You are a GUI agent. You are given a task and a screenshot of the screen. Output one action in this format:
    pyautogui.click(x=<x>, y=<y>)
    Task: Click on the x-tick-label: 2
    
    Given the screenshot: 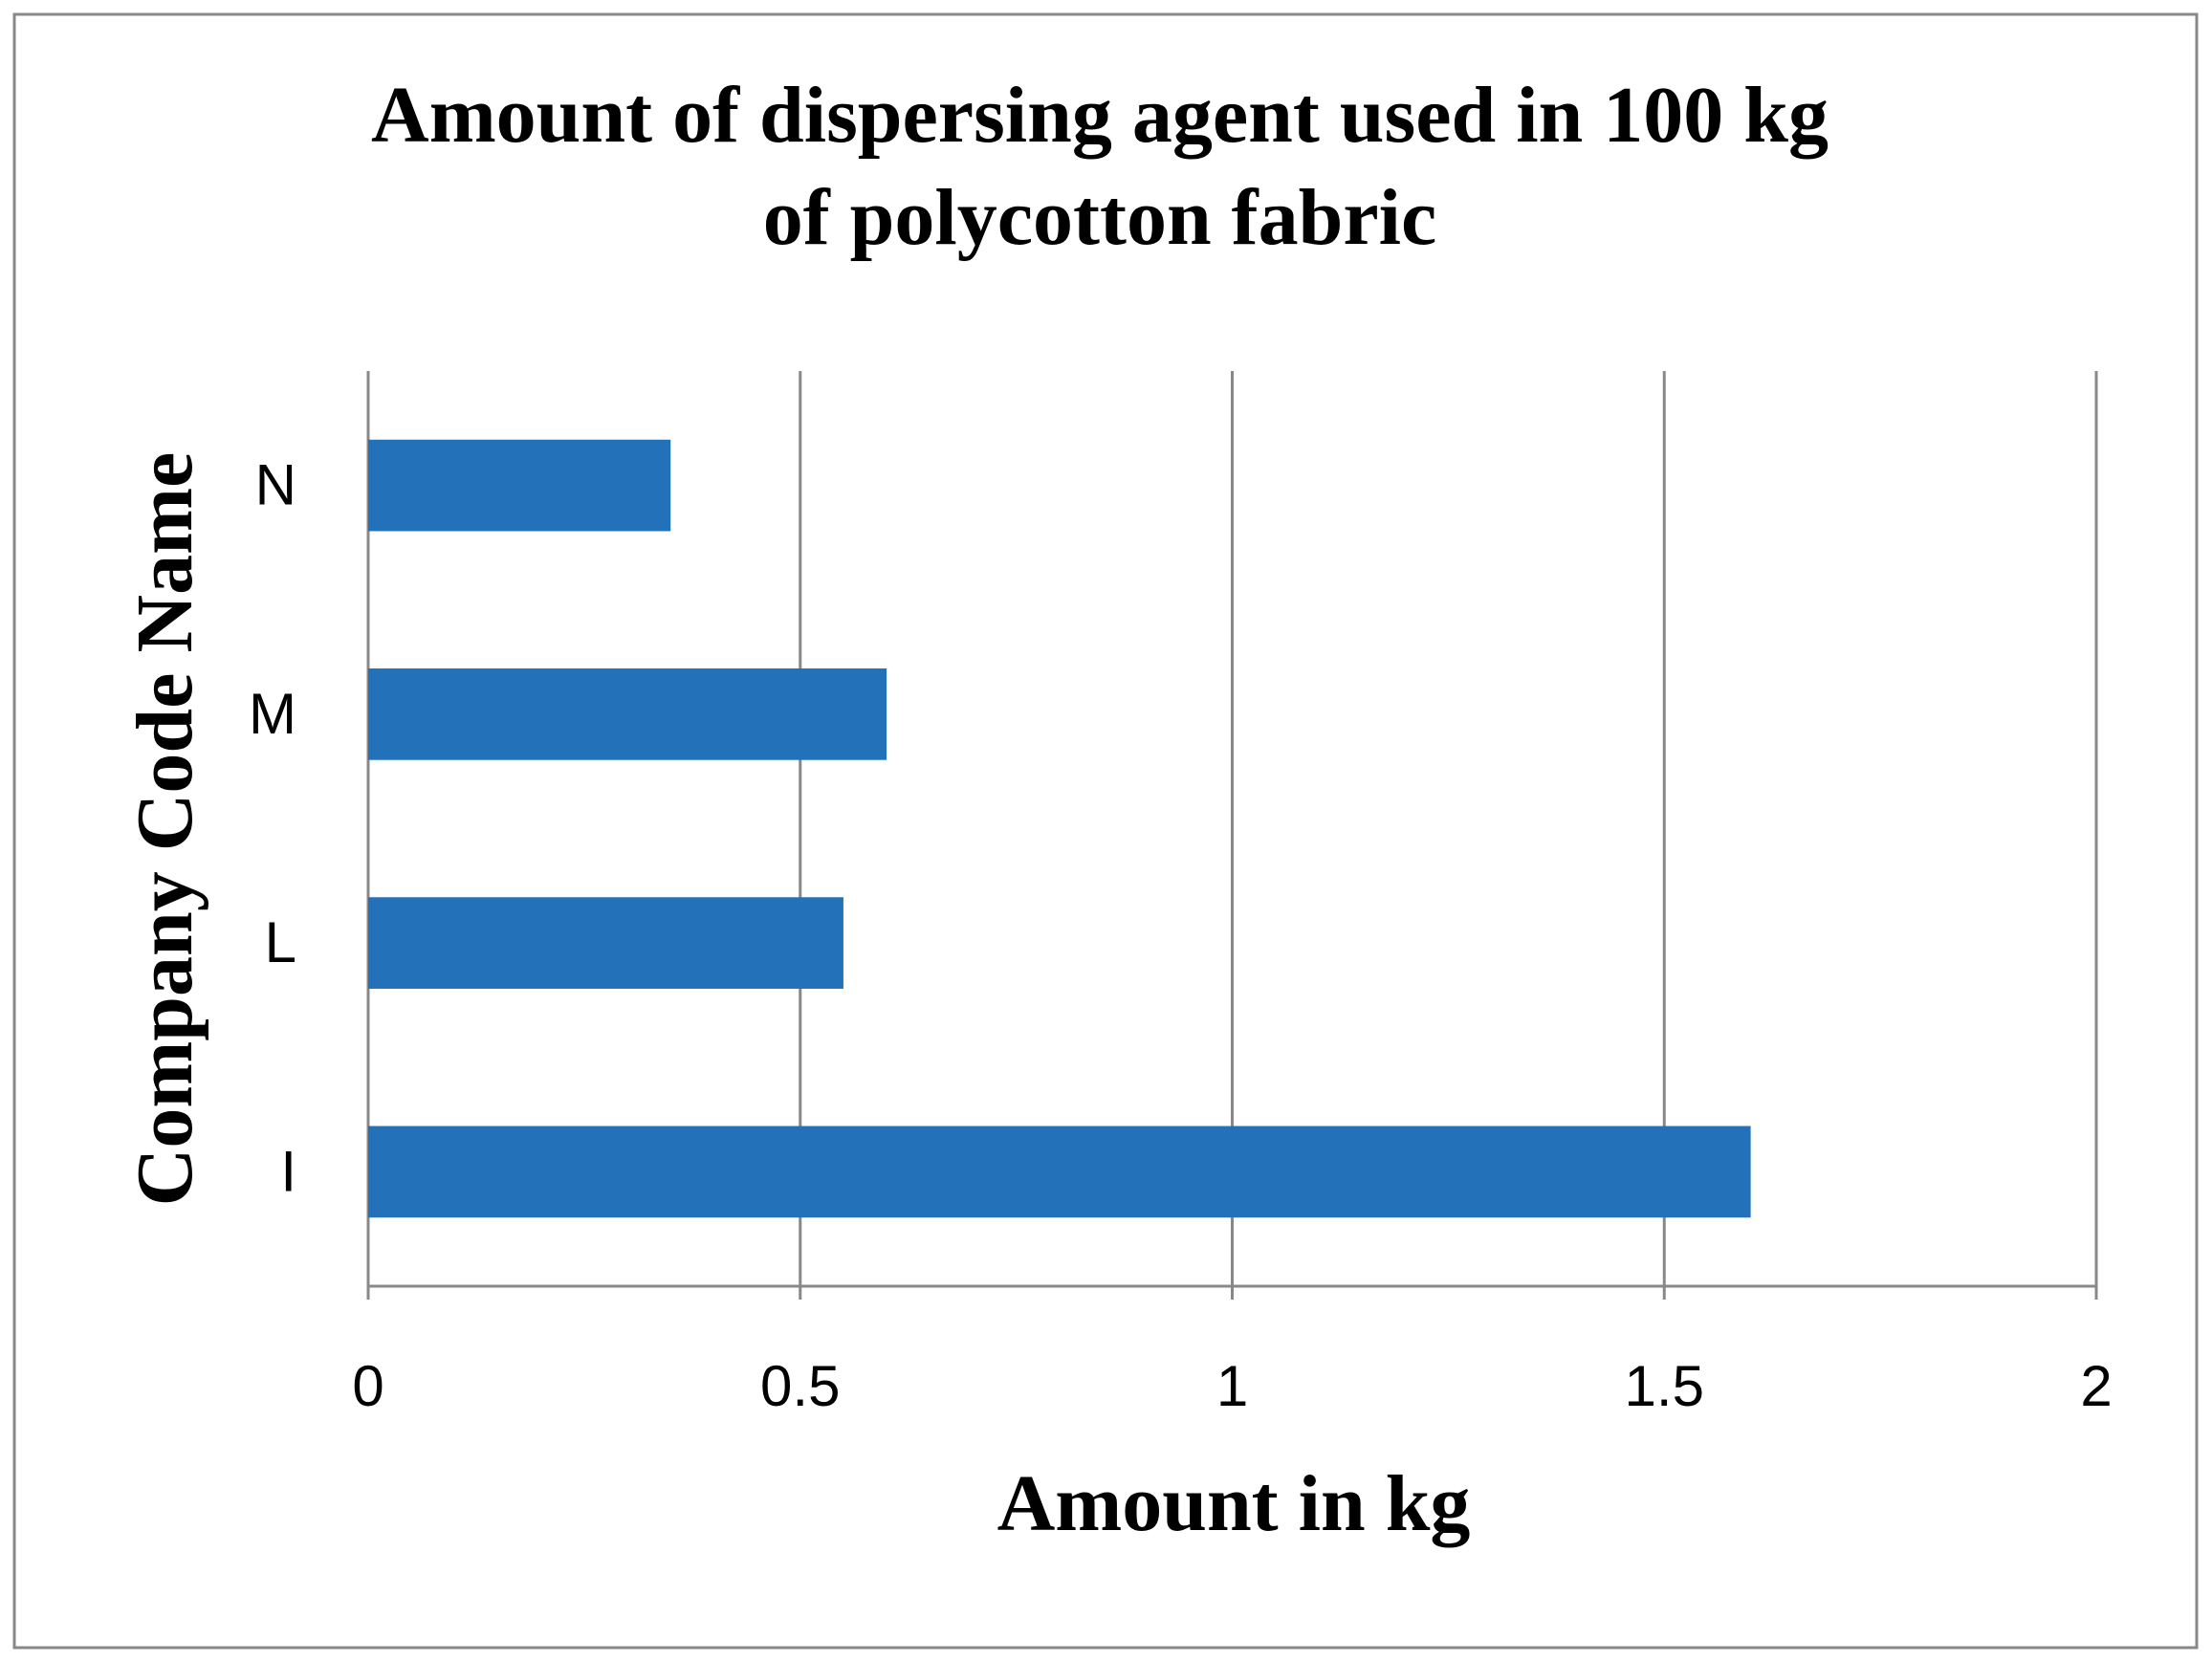 What is the action you would take?
    pyautogui.click(x=2096, y=1386)
    